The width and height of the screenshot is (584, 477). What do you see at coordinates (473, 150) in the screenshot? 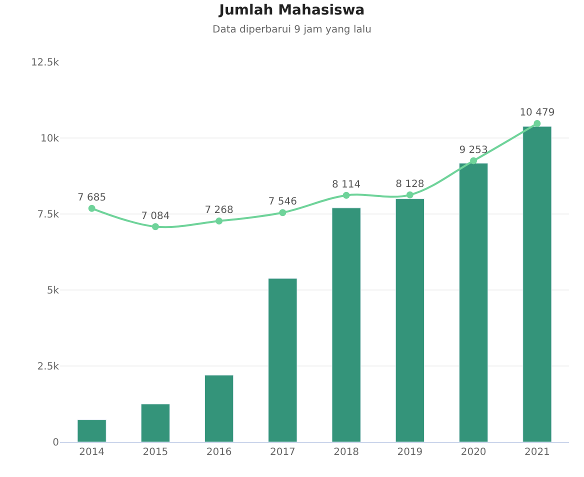
I see `data-label: 9 253` at bounding box center [473, 150].